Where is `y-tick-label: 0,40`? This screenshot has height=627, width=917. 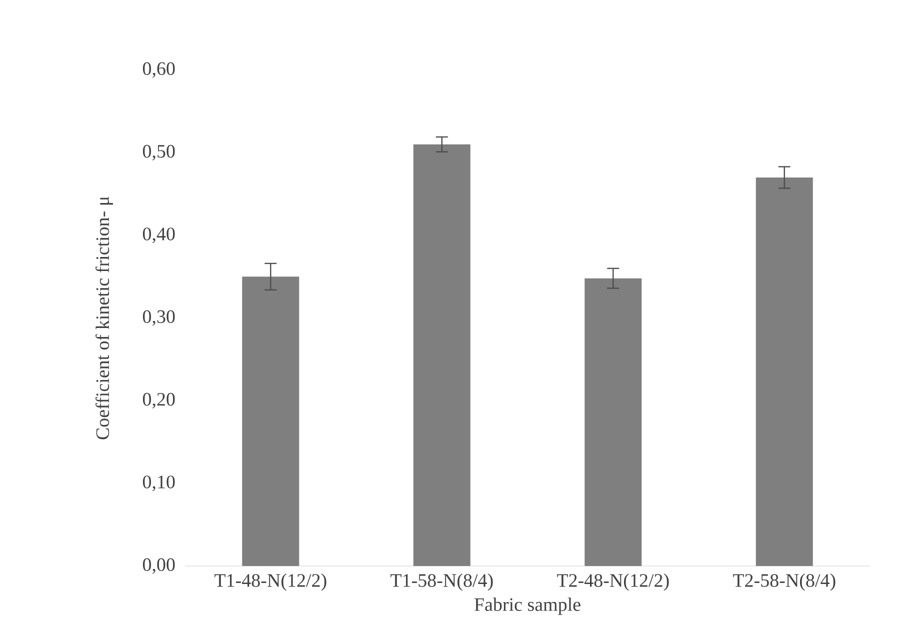
y-tick-label: 0,40 is located at coordinates (158, 236).